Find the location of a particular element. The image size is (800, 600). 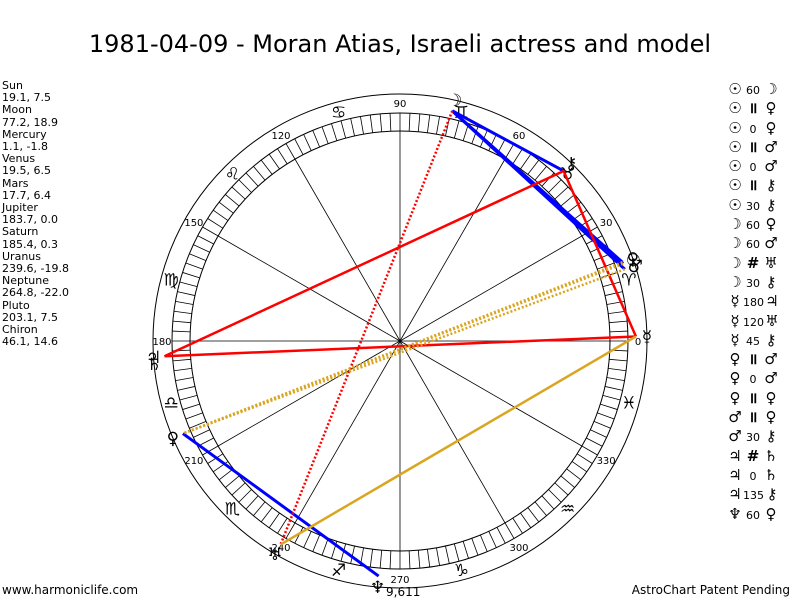

degree-label: 30 is located at coordinates (606, 223).